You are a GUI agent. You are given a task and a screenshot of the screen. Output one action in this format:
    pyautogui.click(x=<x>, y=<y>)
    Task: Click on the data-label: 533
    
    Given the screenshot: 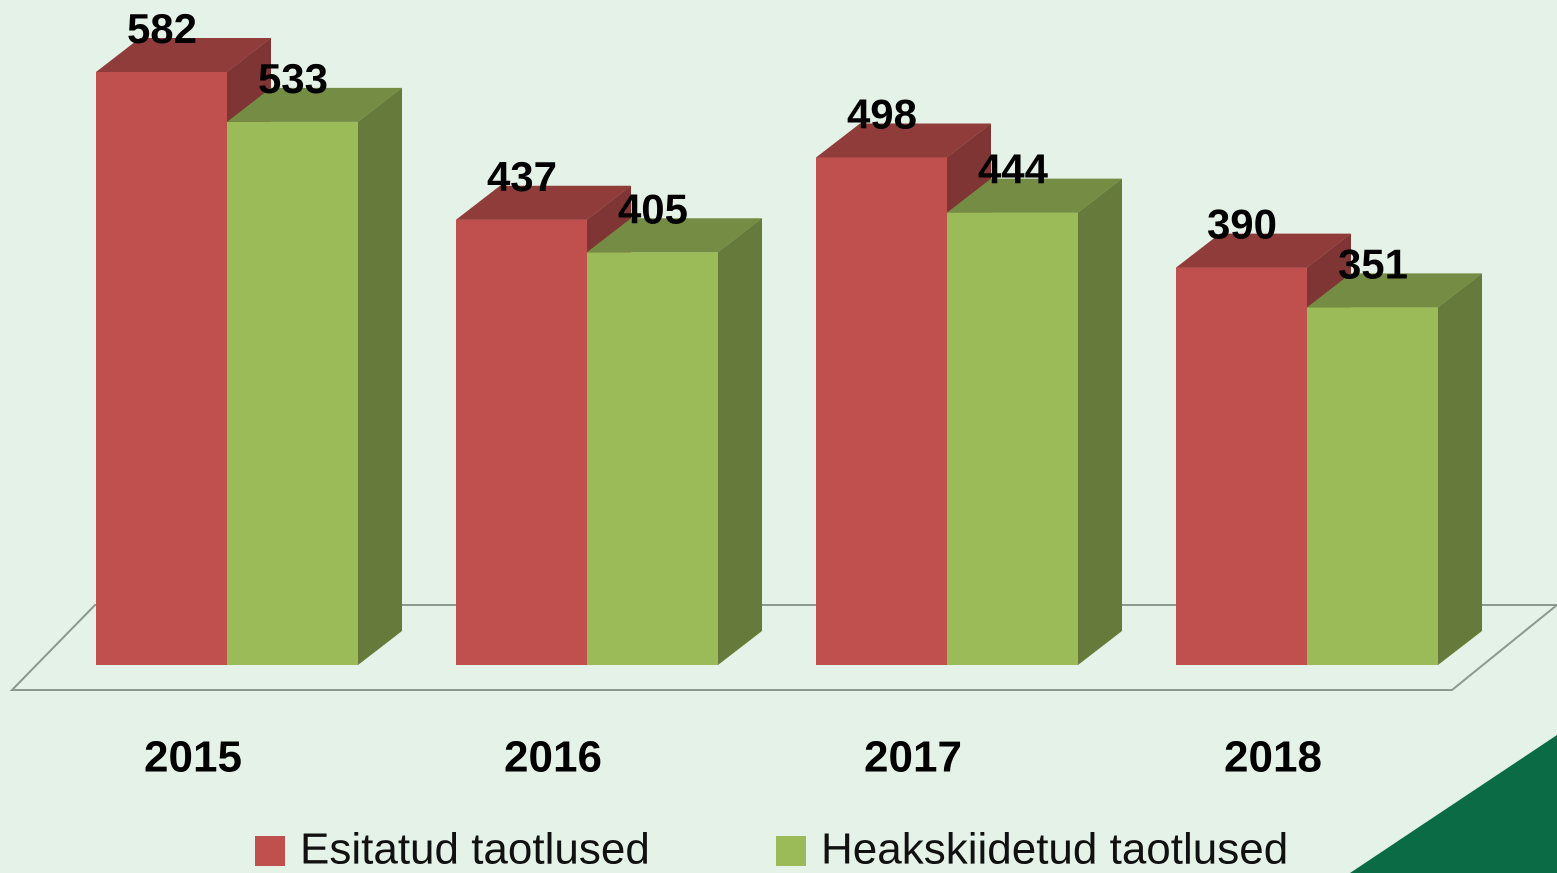 What is the action you would take?
    pyautogui.click(x=293, y=78)
    